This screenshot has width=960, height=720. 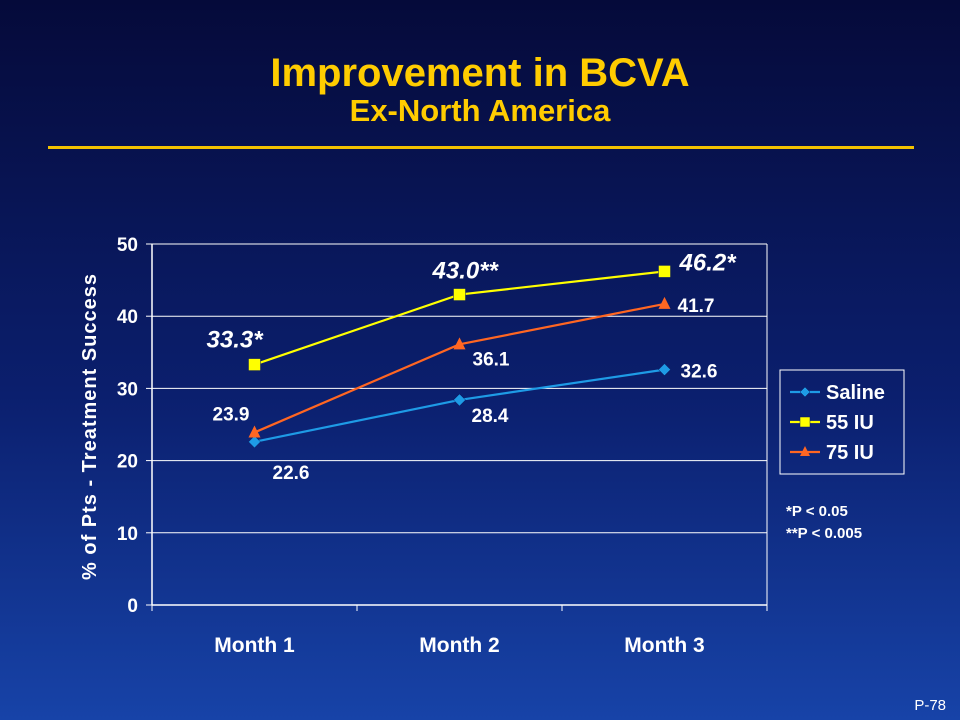 What do you see at coordinates (824, 533) in the screenshot?
I see `footnote: **P < 0.005` at bounding box center [824, 533].